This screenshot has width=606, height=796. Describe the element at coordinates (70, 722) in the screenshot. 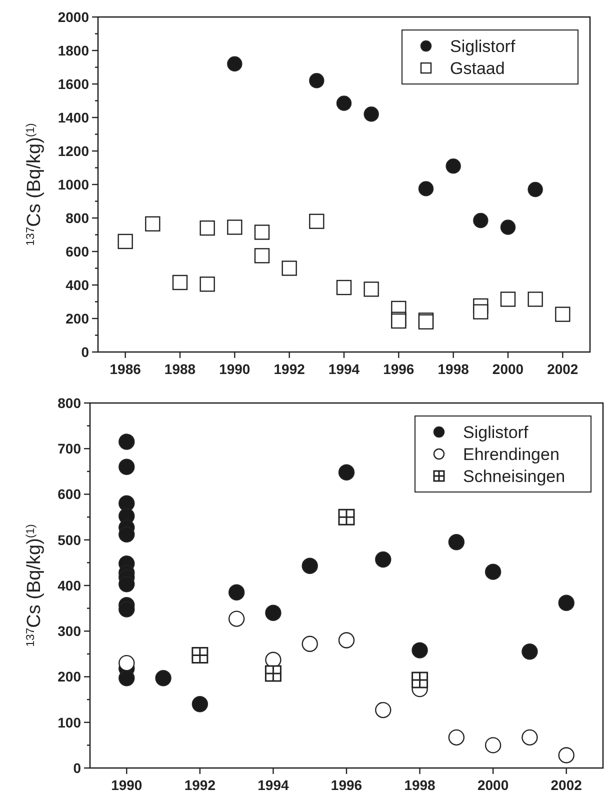

I see `y-tick-label: 100` at that location.